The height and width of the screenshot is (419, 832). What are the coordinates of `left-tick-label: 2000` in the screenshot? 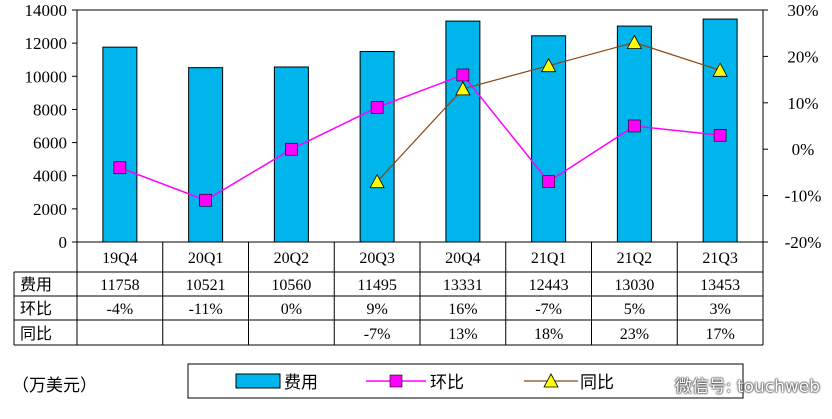 It's located at (50, 209).